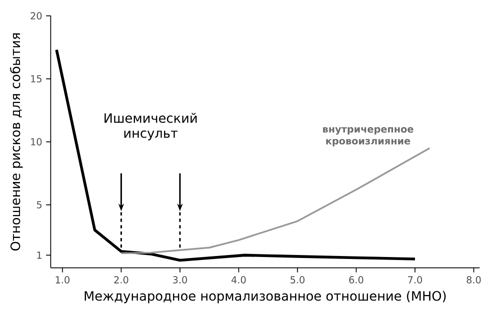 The width and height of the screenshot is (500, 313). Describe the element at coordinates (415, 280) in the screenshot. I see `x-tick-label: 7.0` at that location.